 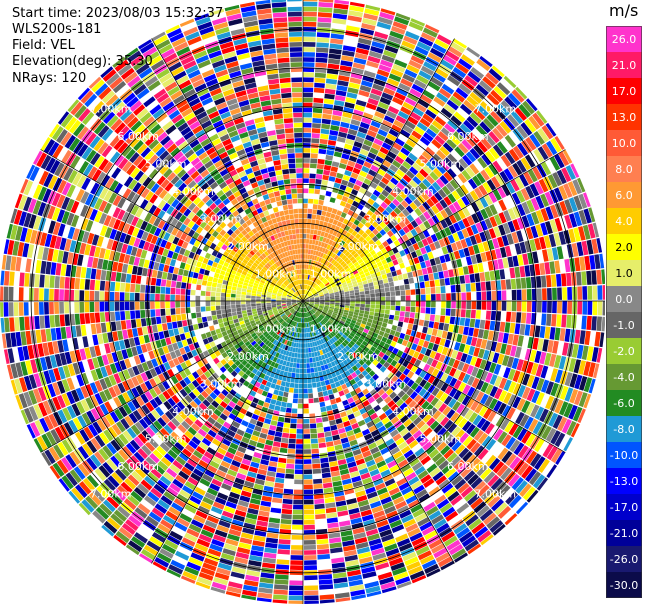 I want to click on colorbar-tick-label: -8.0, so click(x=623, y=429).